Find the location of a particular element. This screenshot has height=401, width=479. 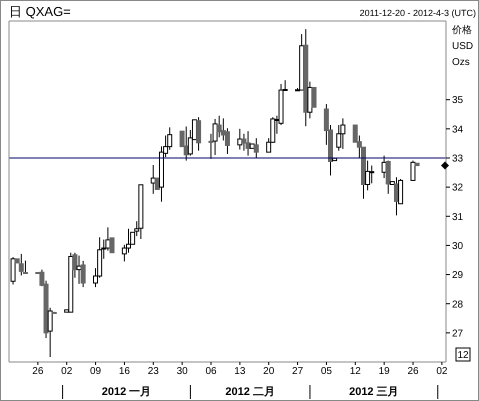

y-tick-label: 27 is located at coordinates (458, 334).